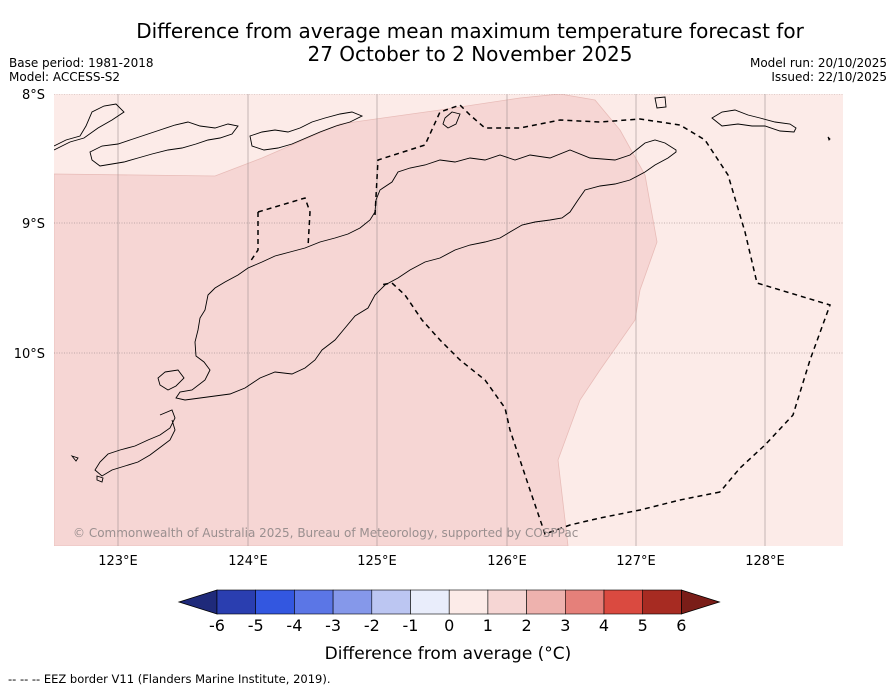  I want to click on colorbar, so click(449, 602).